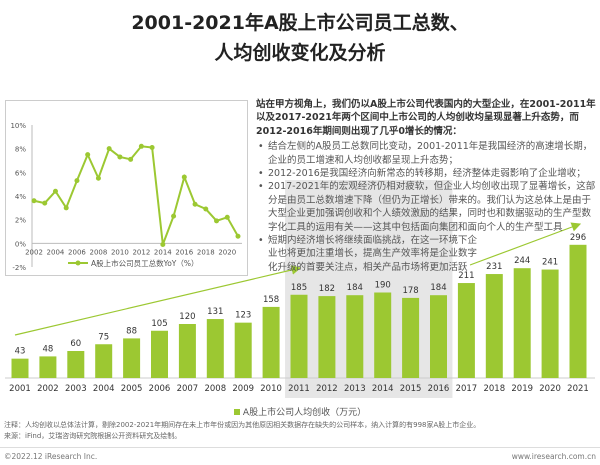 This screenshot has width=600, height=465. I want to click on x-tick-label: 2021, so click(578, 389).